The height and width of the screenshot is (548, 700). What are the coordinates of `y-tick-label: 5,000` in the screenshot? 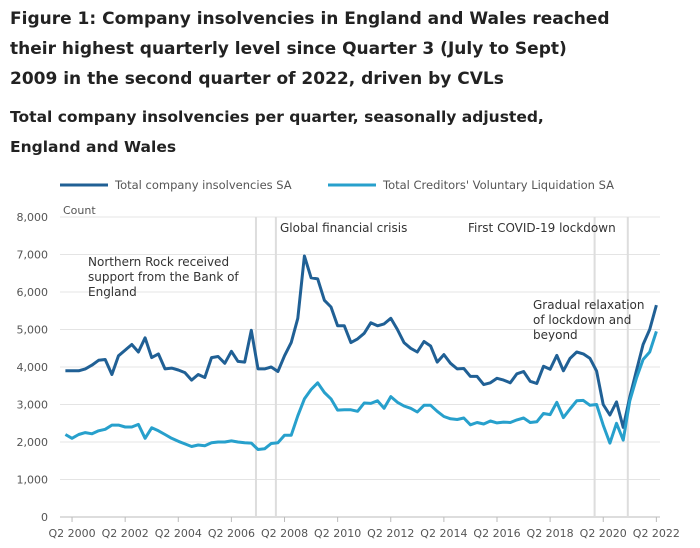 It's located at (33, 330).